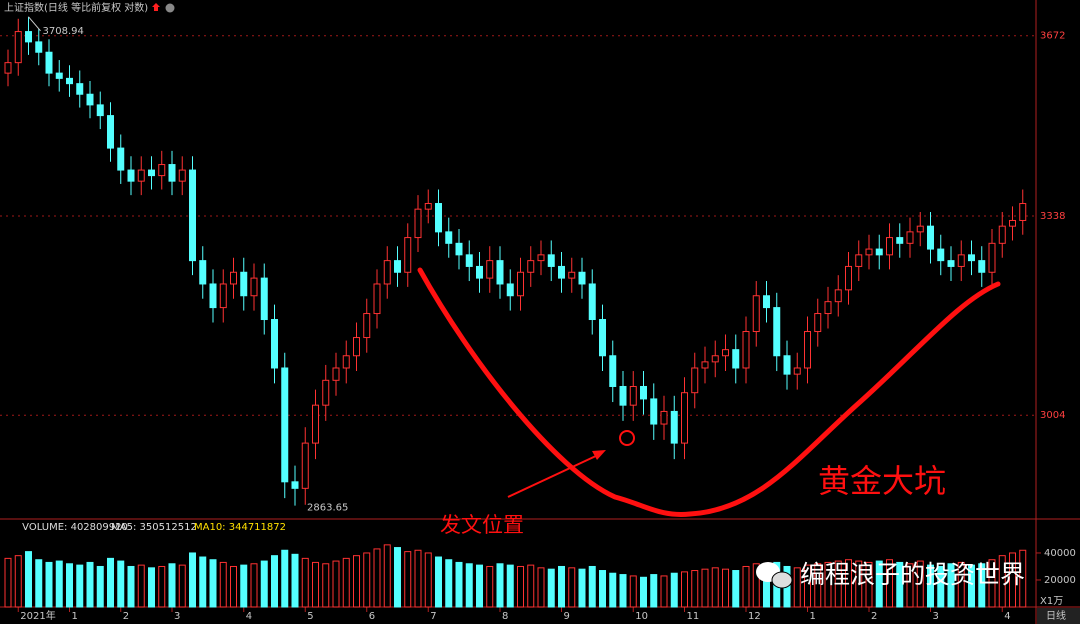 This screenshot has width=1080, height=624. I want to click on annotation-text: 黄金大坑, so click(882, 481).